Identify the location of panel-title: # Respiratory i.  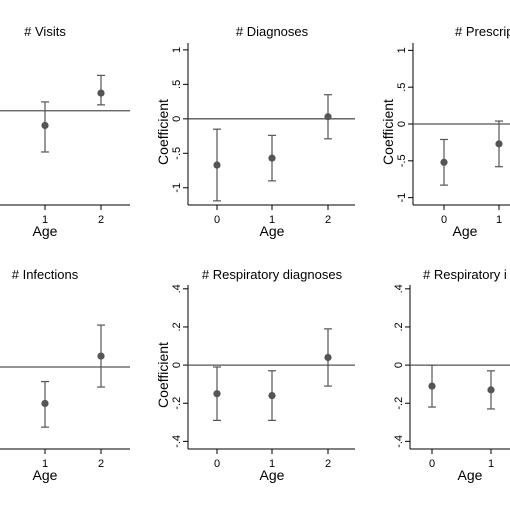
(465, 274).